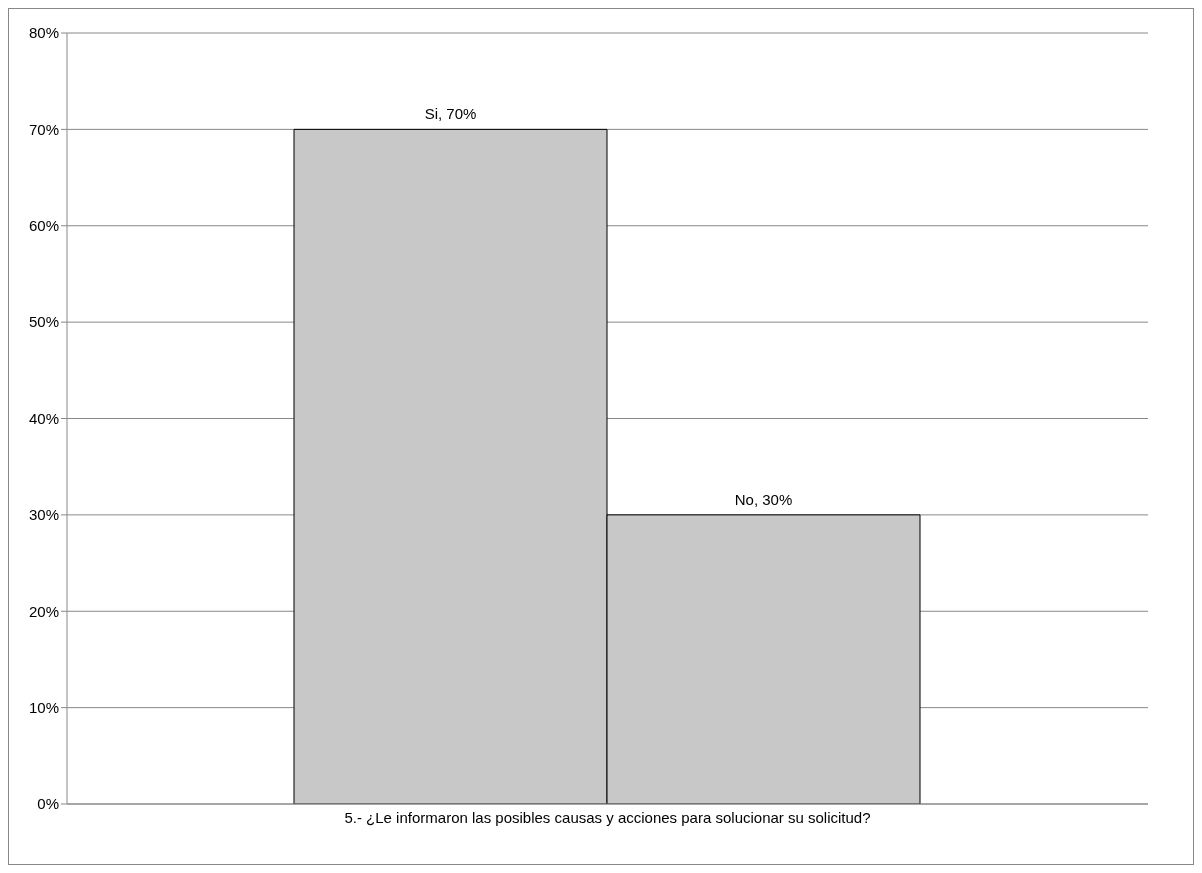 The width and height of the screenshot is (1202, 873). What do you see at coordinates (431, 114) in the screenshot?
I see `series-label: Si` at bounding box center [431, 114].